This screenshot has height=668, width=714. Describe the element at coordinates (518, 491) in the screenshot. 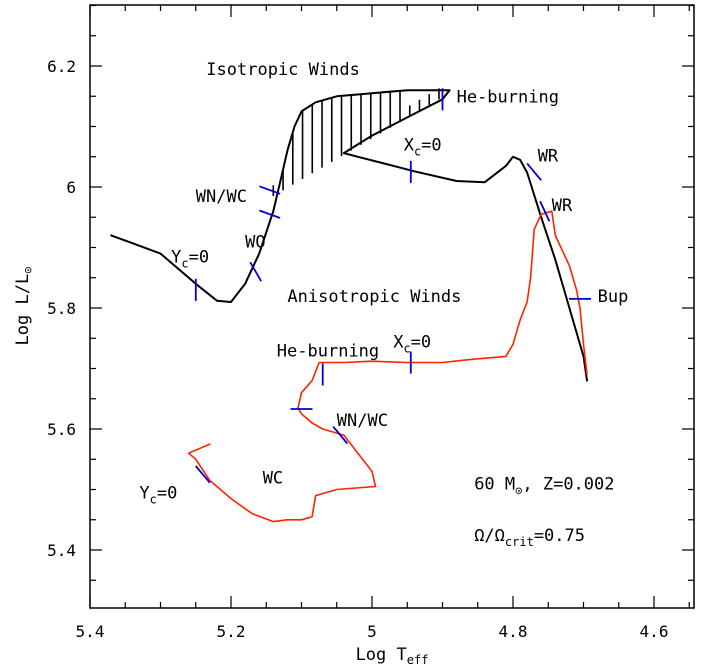

I see `annotation-sub: ⊙` at that location.